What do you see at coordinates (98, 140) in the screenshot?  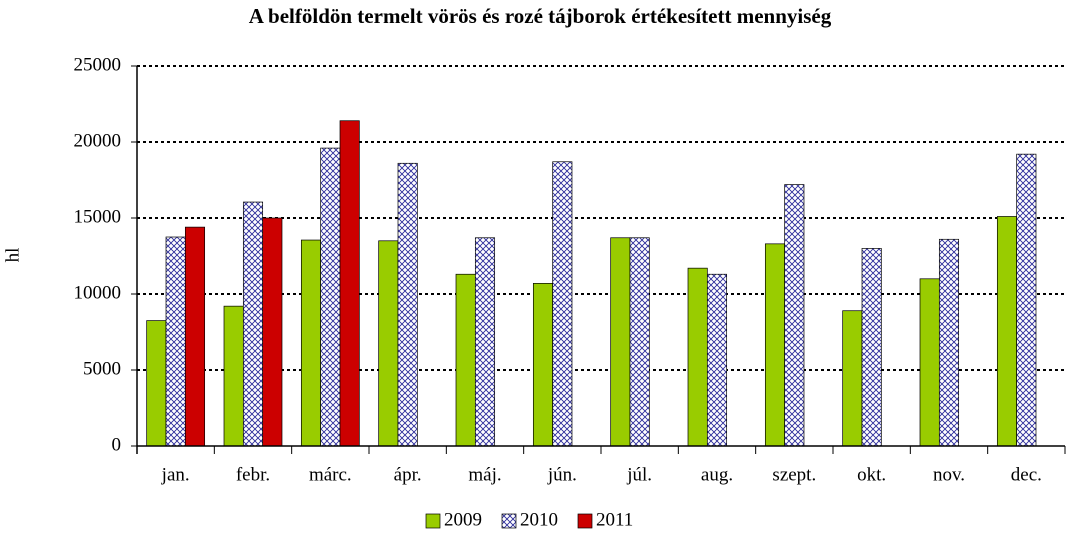 I see `y-tick-label: 20000` at bounding box center [98, 140].